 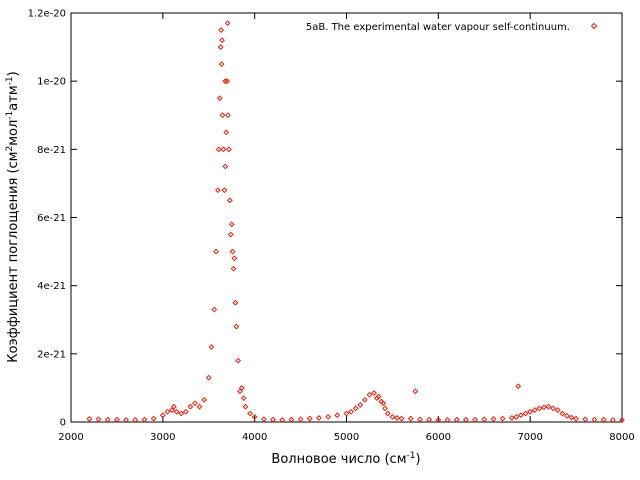 What do you see at coordinates (51, 150) in the screenshot?
I see `y-tick-label: 8e-21` at bounding box center [51, 150].